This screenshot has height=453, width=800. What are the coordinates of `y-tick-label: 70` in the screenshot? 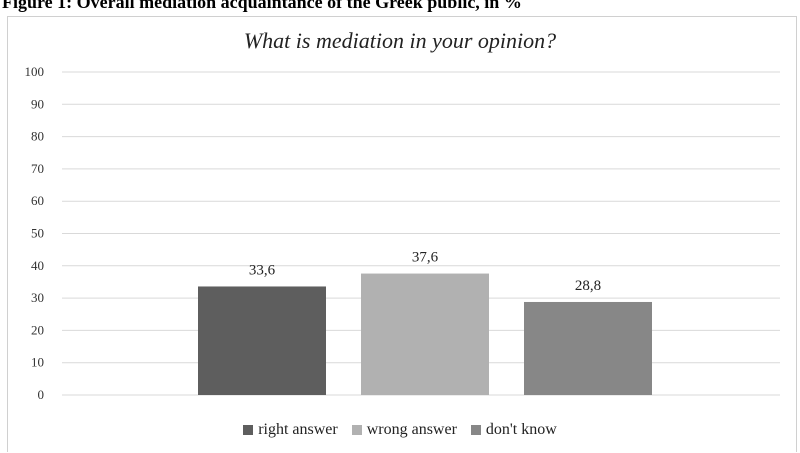 It's located at (37, 168).